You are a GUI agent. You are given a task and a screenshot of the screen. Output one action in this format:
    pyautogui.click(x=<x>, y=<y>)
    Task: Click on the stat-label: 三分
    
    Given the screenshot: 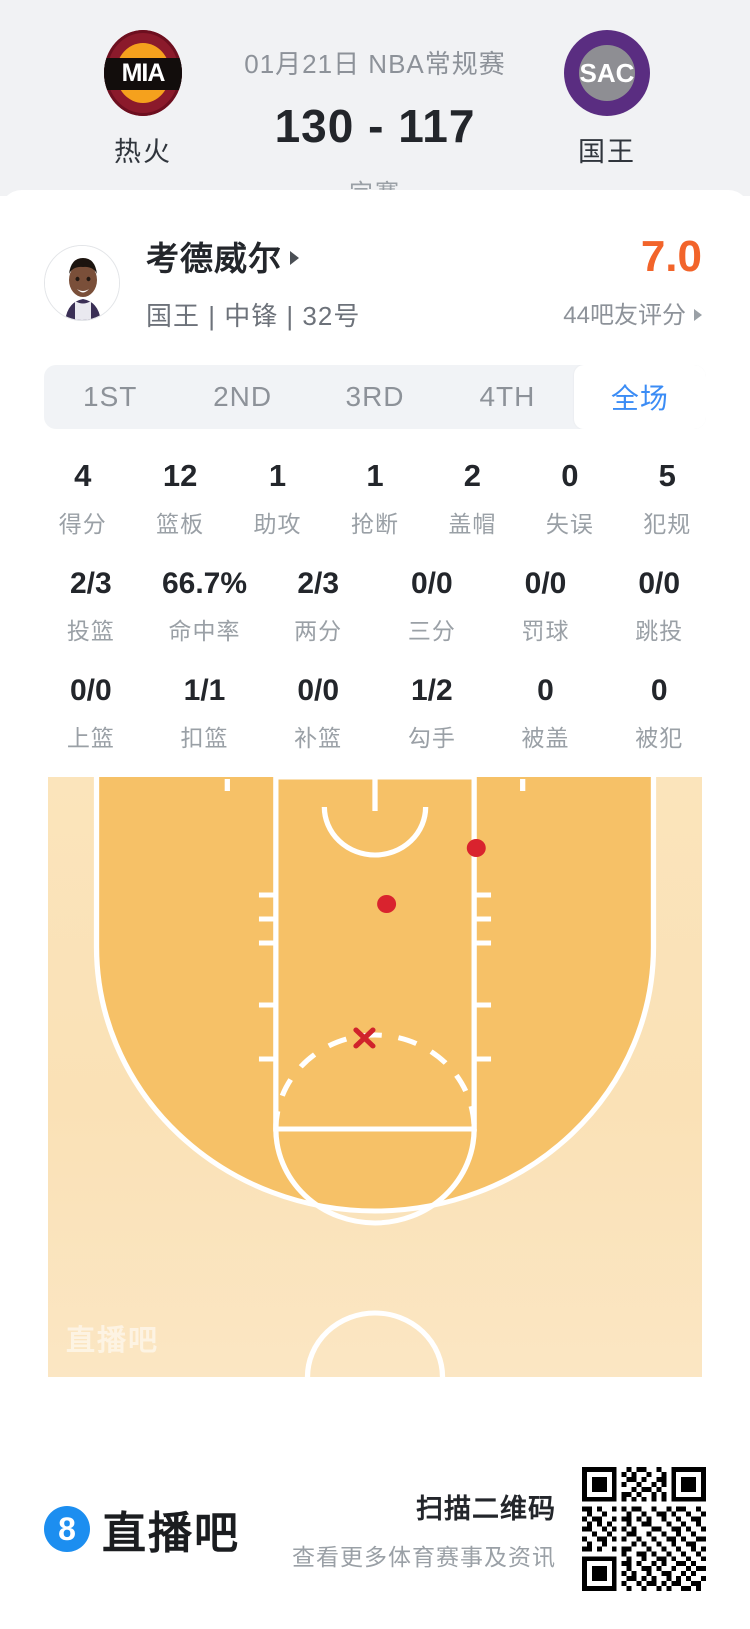 What is the action you would take?
    pyautogui.click(x=431, y=631)
    